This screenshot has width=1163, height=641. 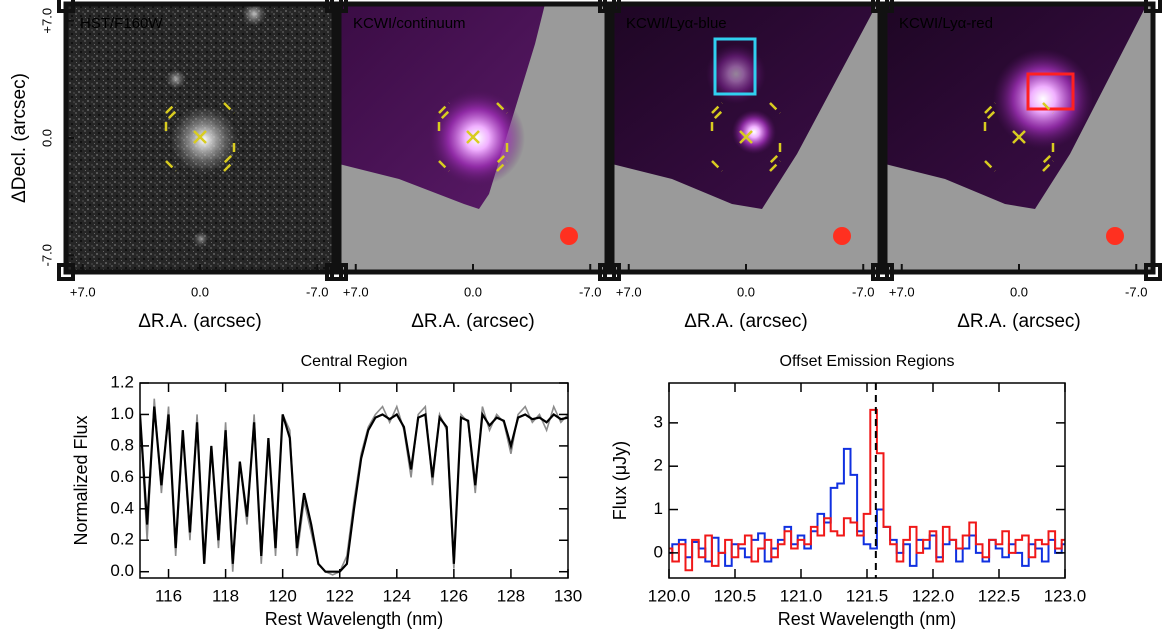 I want to click on x-tick-label: 121.0, so click(x=801, y=595).